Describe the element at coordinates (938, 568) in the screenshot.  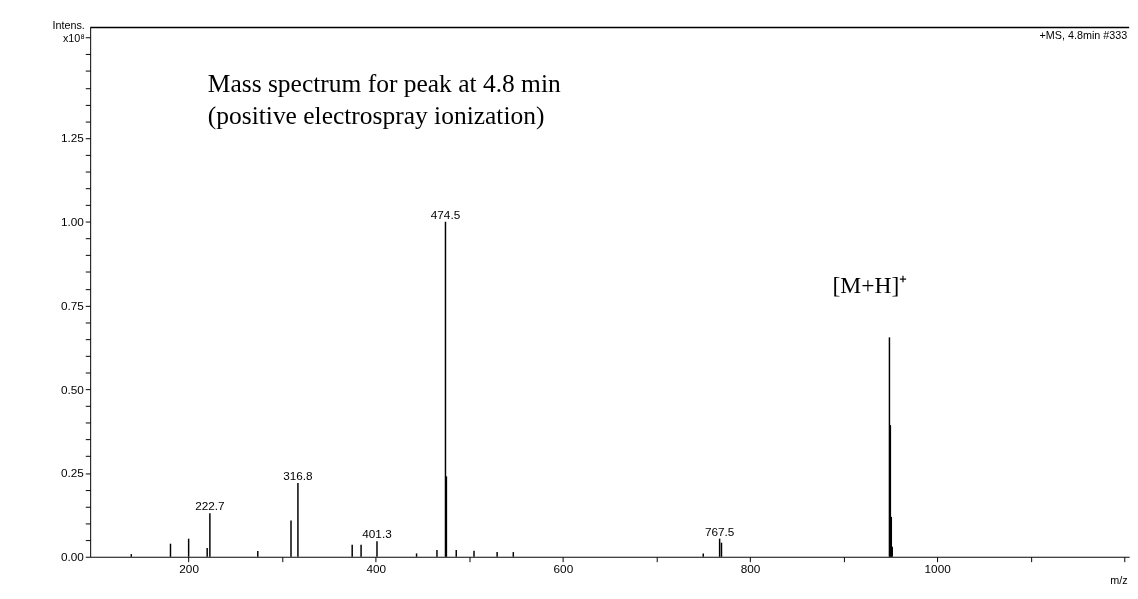
I see `x-tick-label: 1000` at that location.